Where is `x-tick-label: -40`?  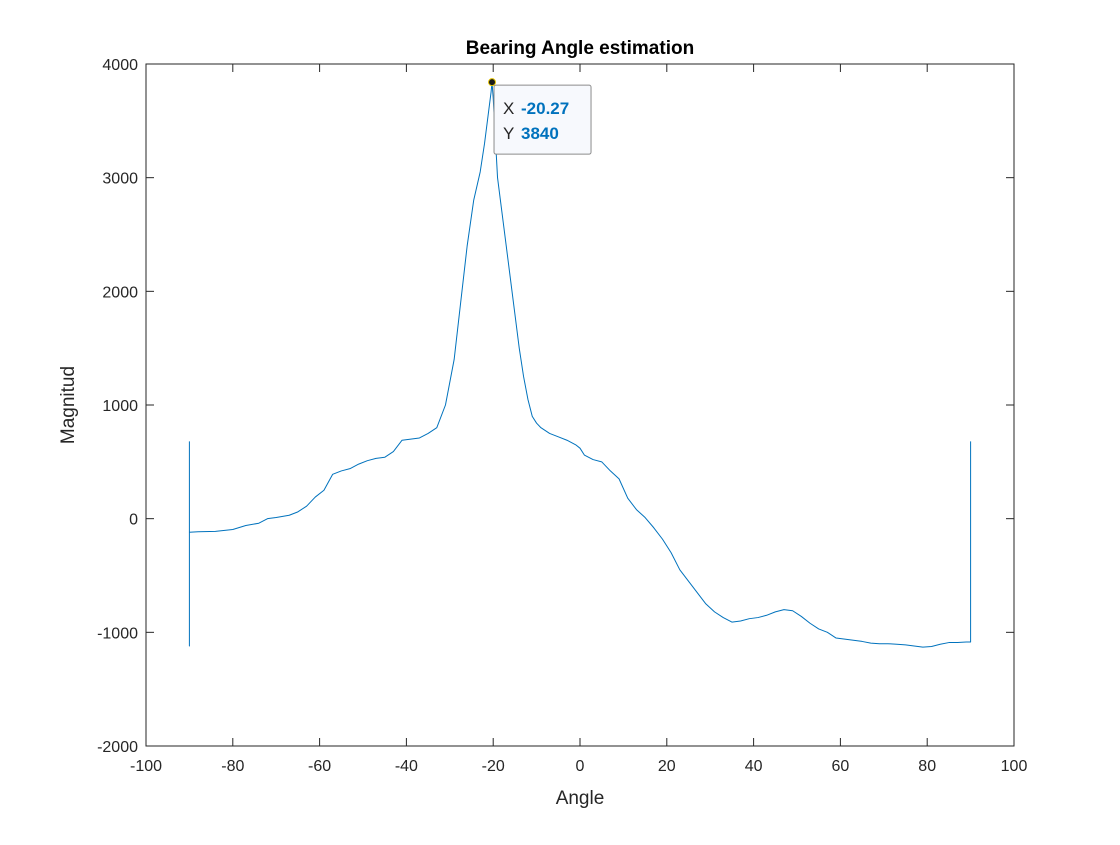
x-tick-label: -40 is located at coordinates (406, 766).